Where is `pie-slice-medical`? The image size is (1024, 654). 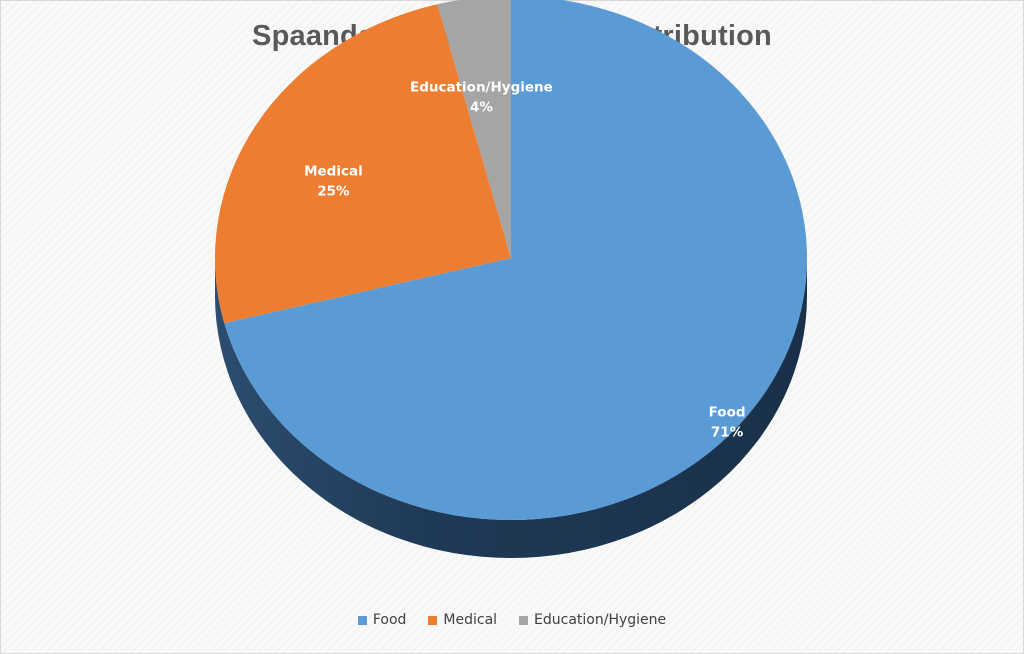 pie-slice-medical is located at coordinates (362, 164).